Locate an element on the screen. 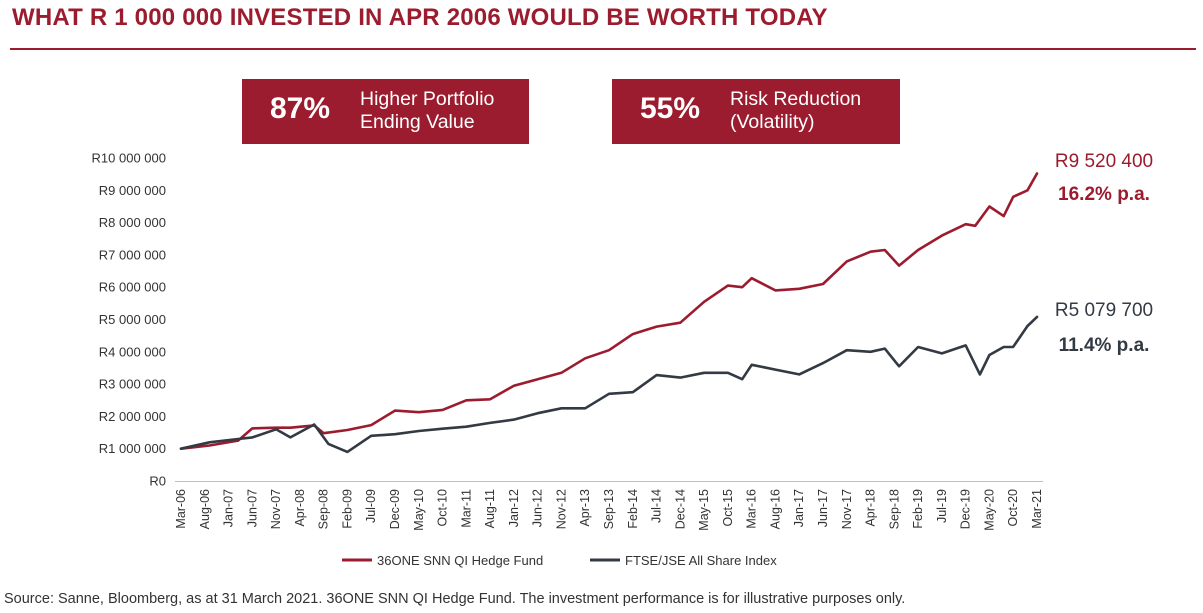  y-tick-label: R8 000 000 is located at coordinates (132, 222).